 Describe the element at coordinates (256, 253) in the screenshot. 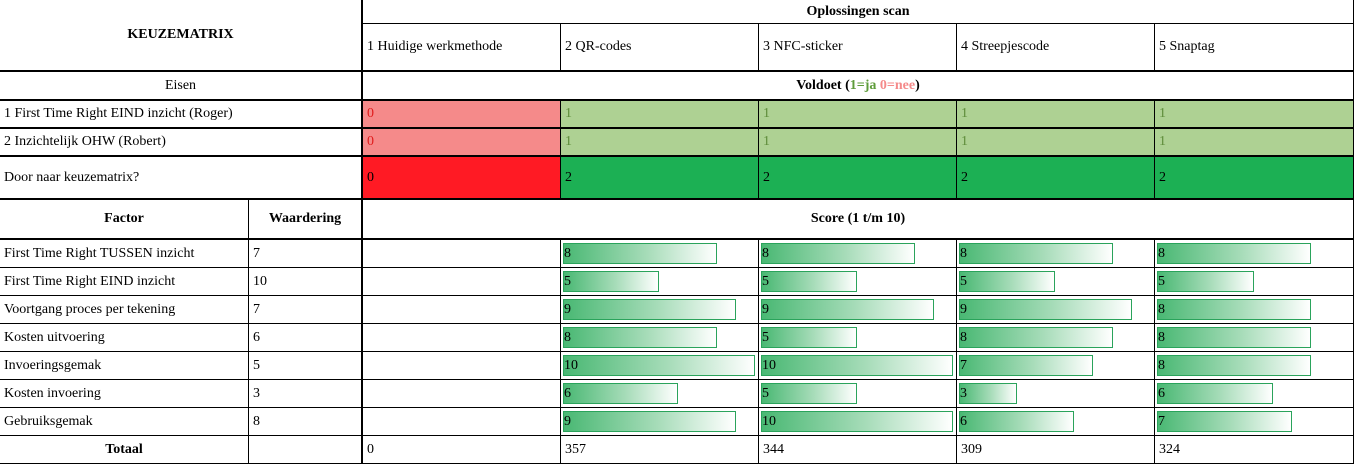

I see `factor-weight-1-text: 7` at that location.